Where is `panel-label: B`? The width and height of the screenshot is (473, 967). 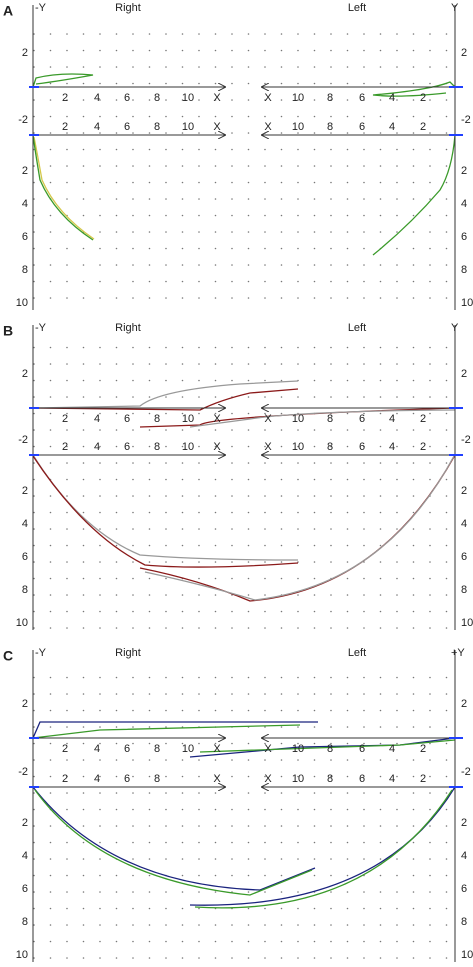 panel-label: B is located at coordinates (8, 331).